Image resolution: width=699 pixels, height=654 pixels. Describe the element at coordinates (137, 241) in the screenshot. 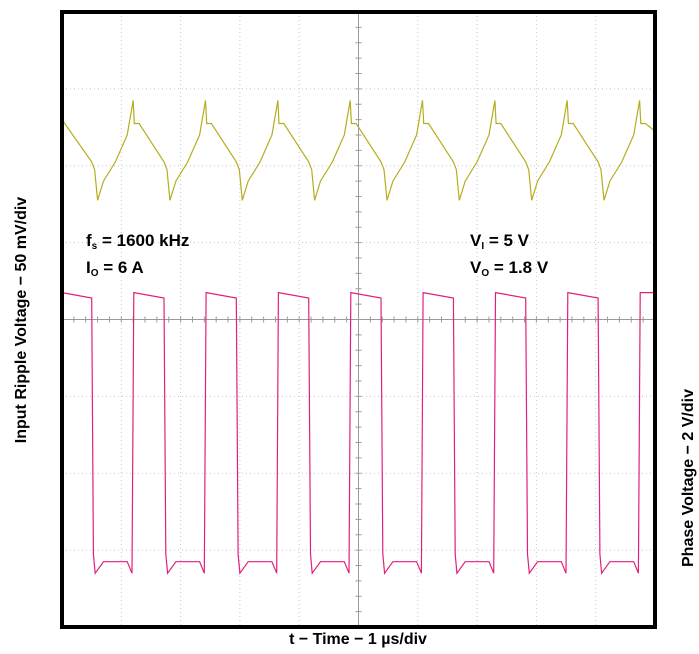

I see `annotation-fs: fs = 1600 kHz` at that location.